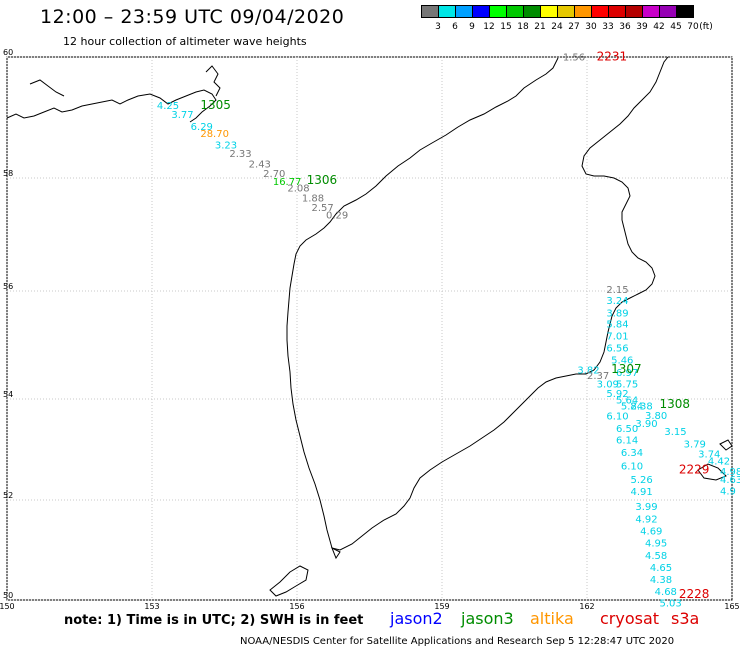 The width and height of the screenshot is (740, 650). Describe the element at coordinates (617, 325) in the screenshot. I see `wave-height-value: 5.84` at that location.